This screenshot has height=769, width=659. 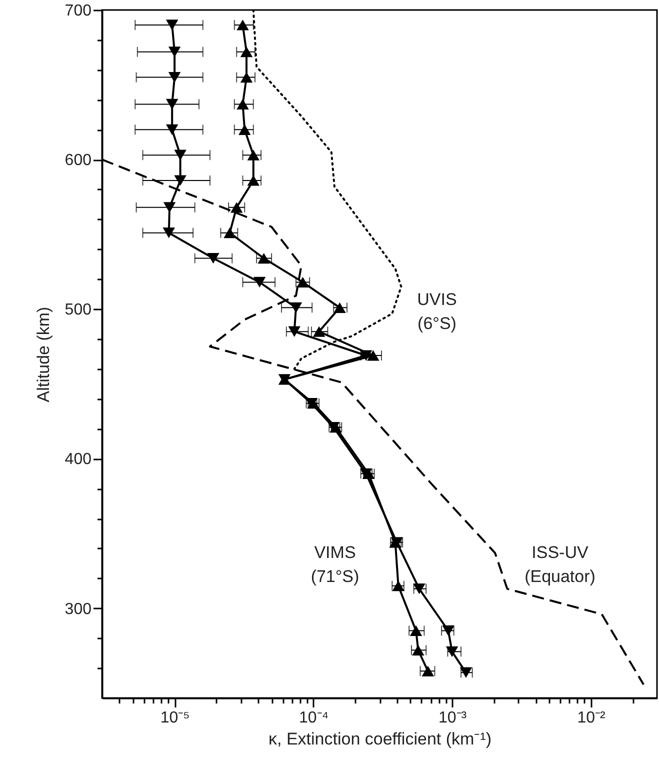 I want to click on x-tick-label: 10⁻², so click(x=591, y=718).